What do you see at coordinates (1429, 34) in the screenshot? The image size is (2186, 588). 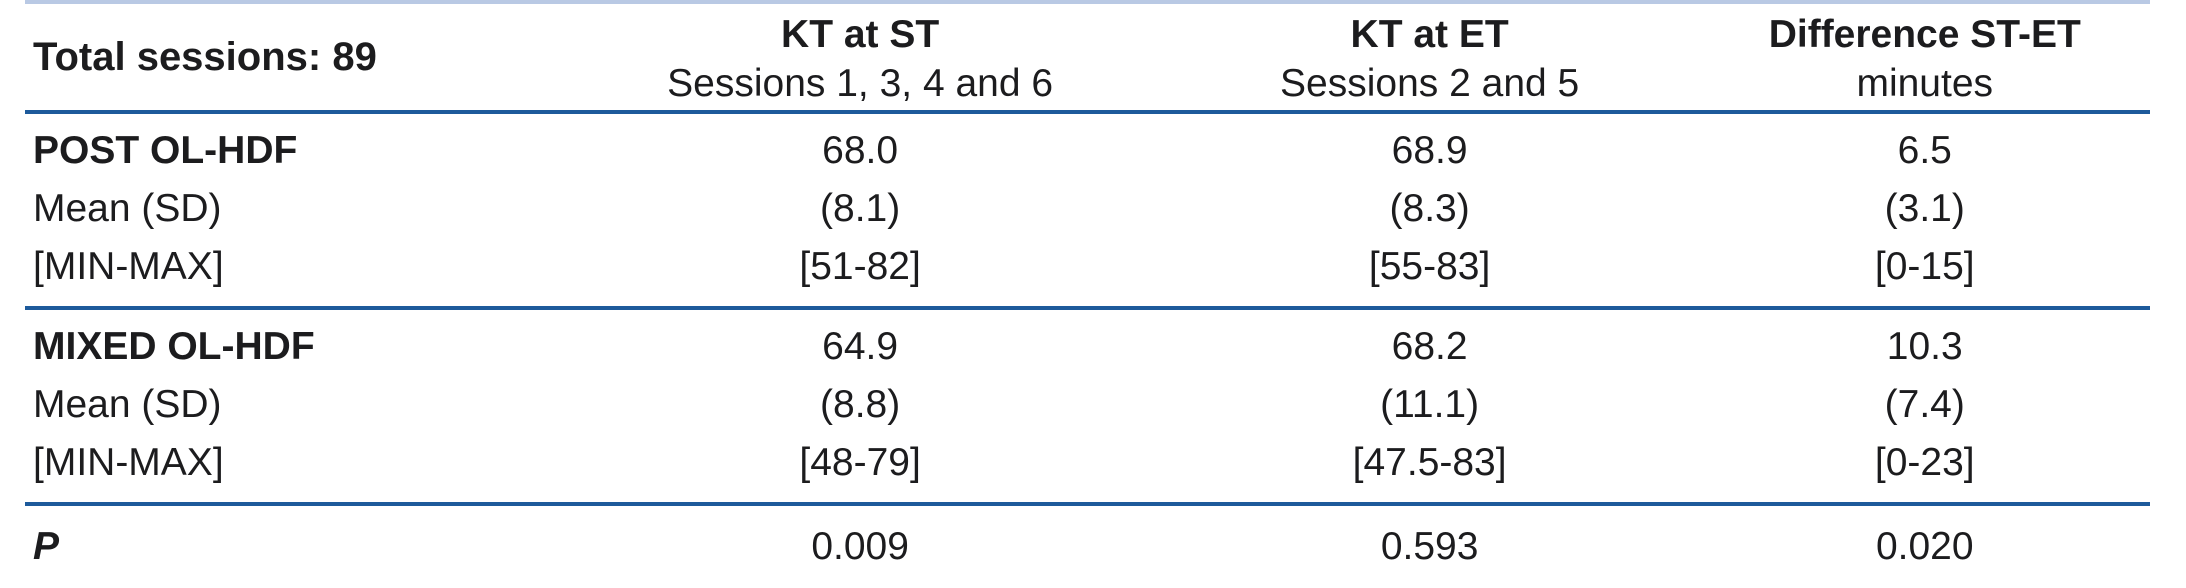 I see `col-title: KT at ET` at bounding box center [1429, 34].